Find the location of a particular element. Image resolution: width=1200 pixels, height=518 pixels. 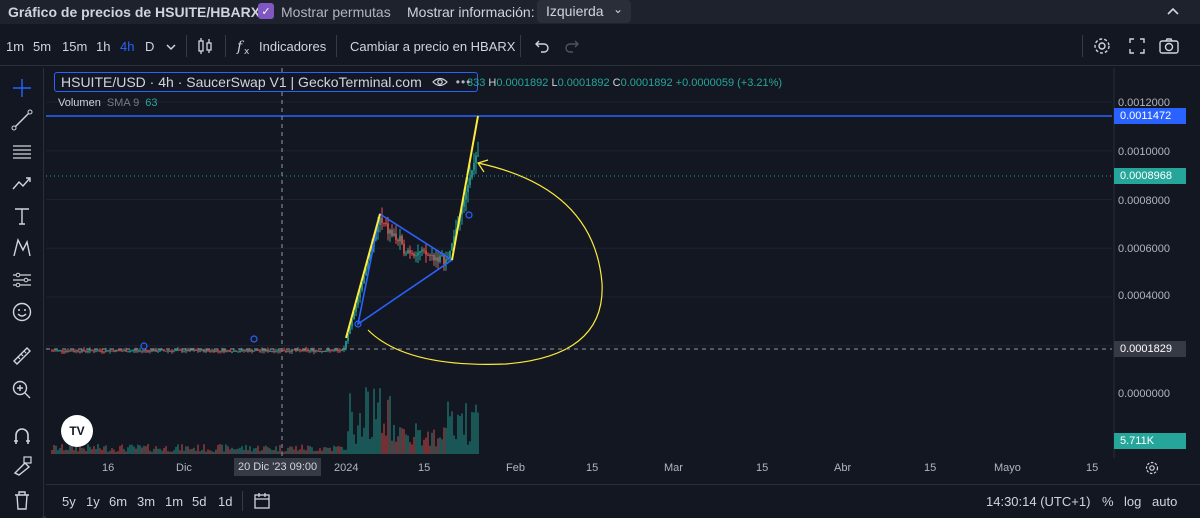

volume-legend: Volumen SMA 9 63 is located at coordinates (107, 103).